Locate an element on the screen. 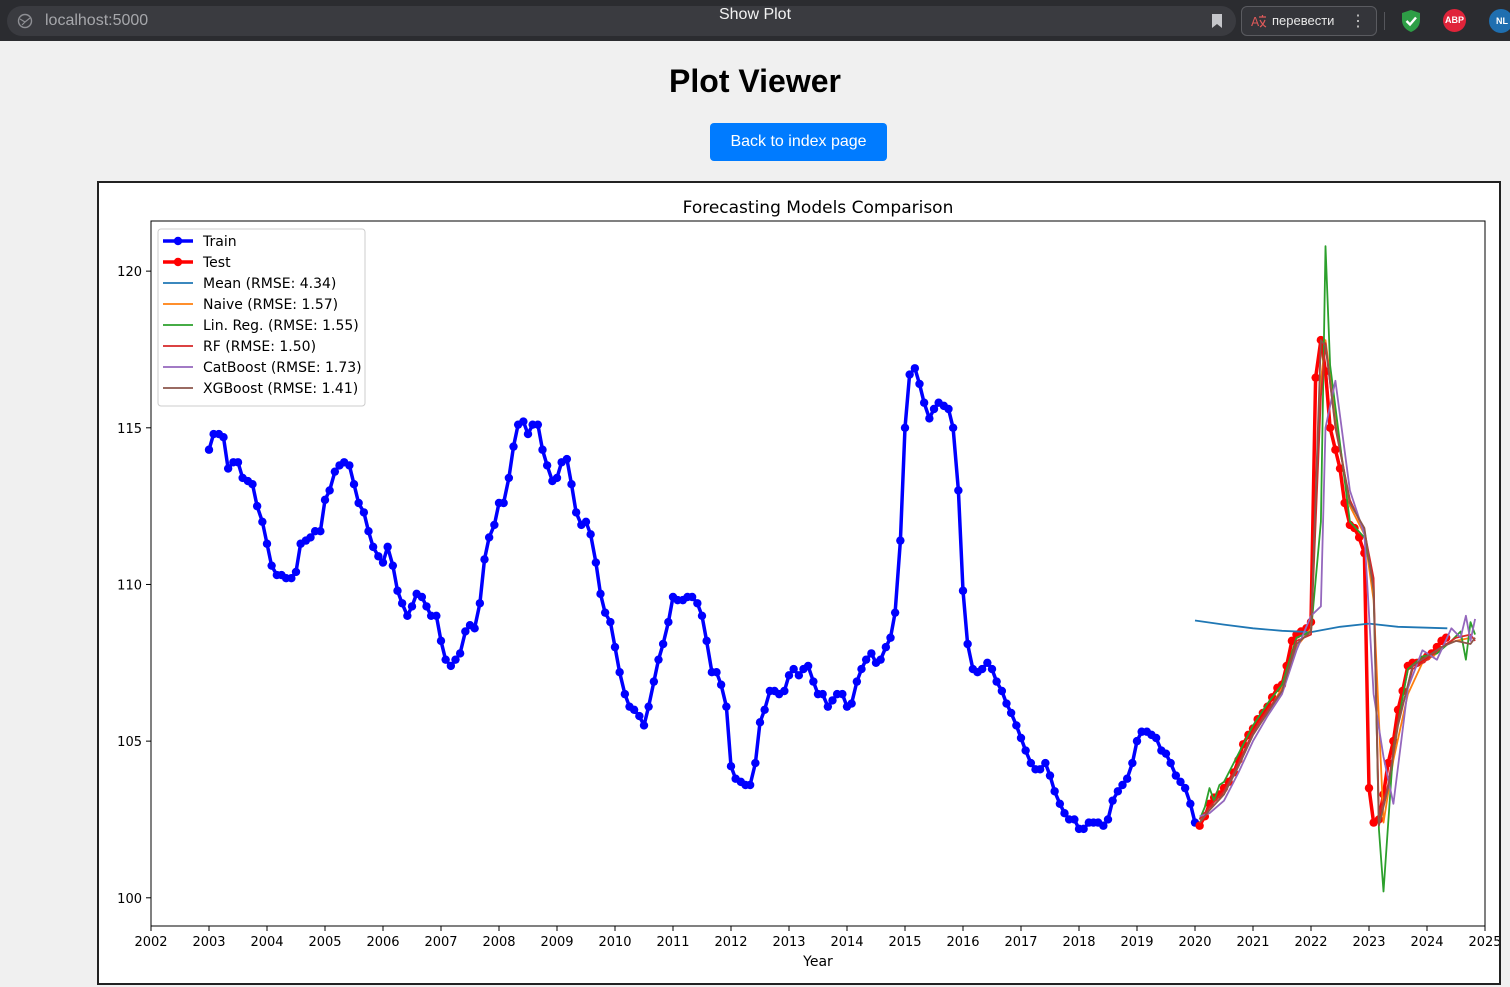 Image resolution: width=1510 pixels, height=987 pixels. x-axis-label: Year is located at coordinates (817, 962).